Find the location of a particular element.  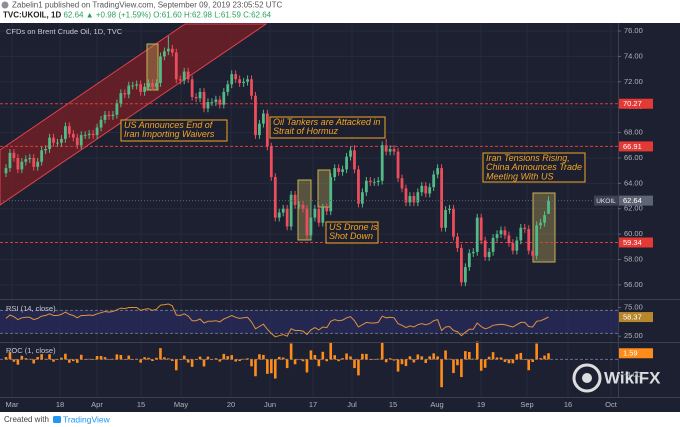

x-tick-label: Jun is located at coordinates (270, 404).